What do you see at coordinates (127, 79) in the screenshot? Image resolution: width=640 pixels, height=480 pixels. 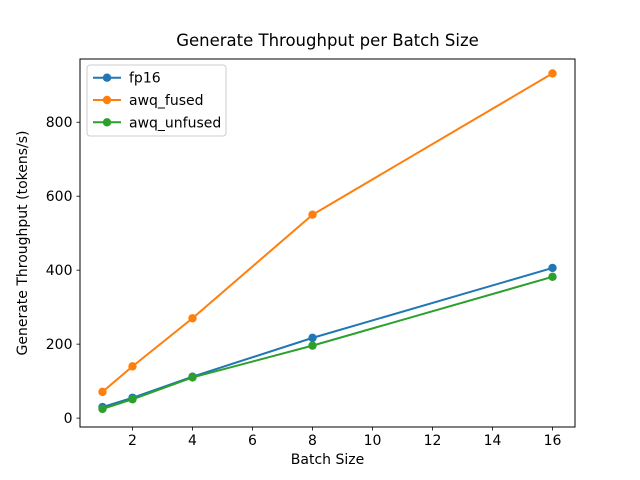 I see `legend-entry-fp16: fp16` at bounding box center [127, 79].